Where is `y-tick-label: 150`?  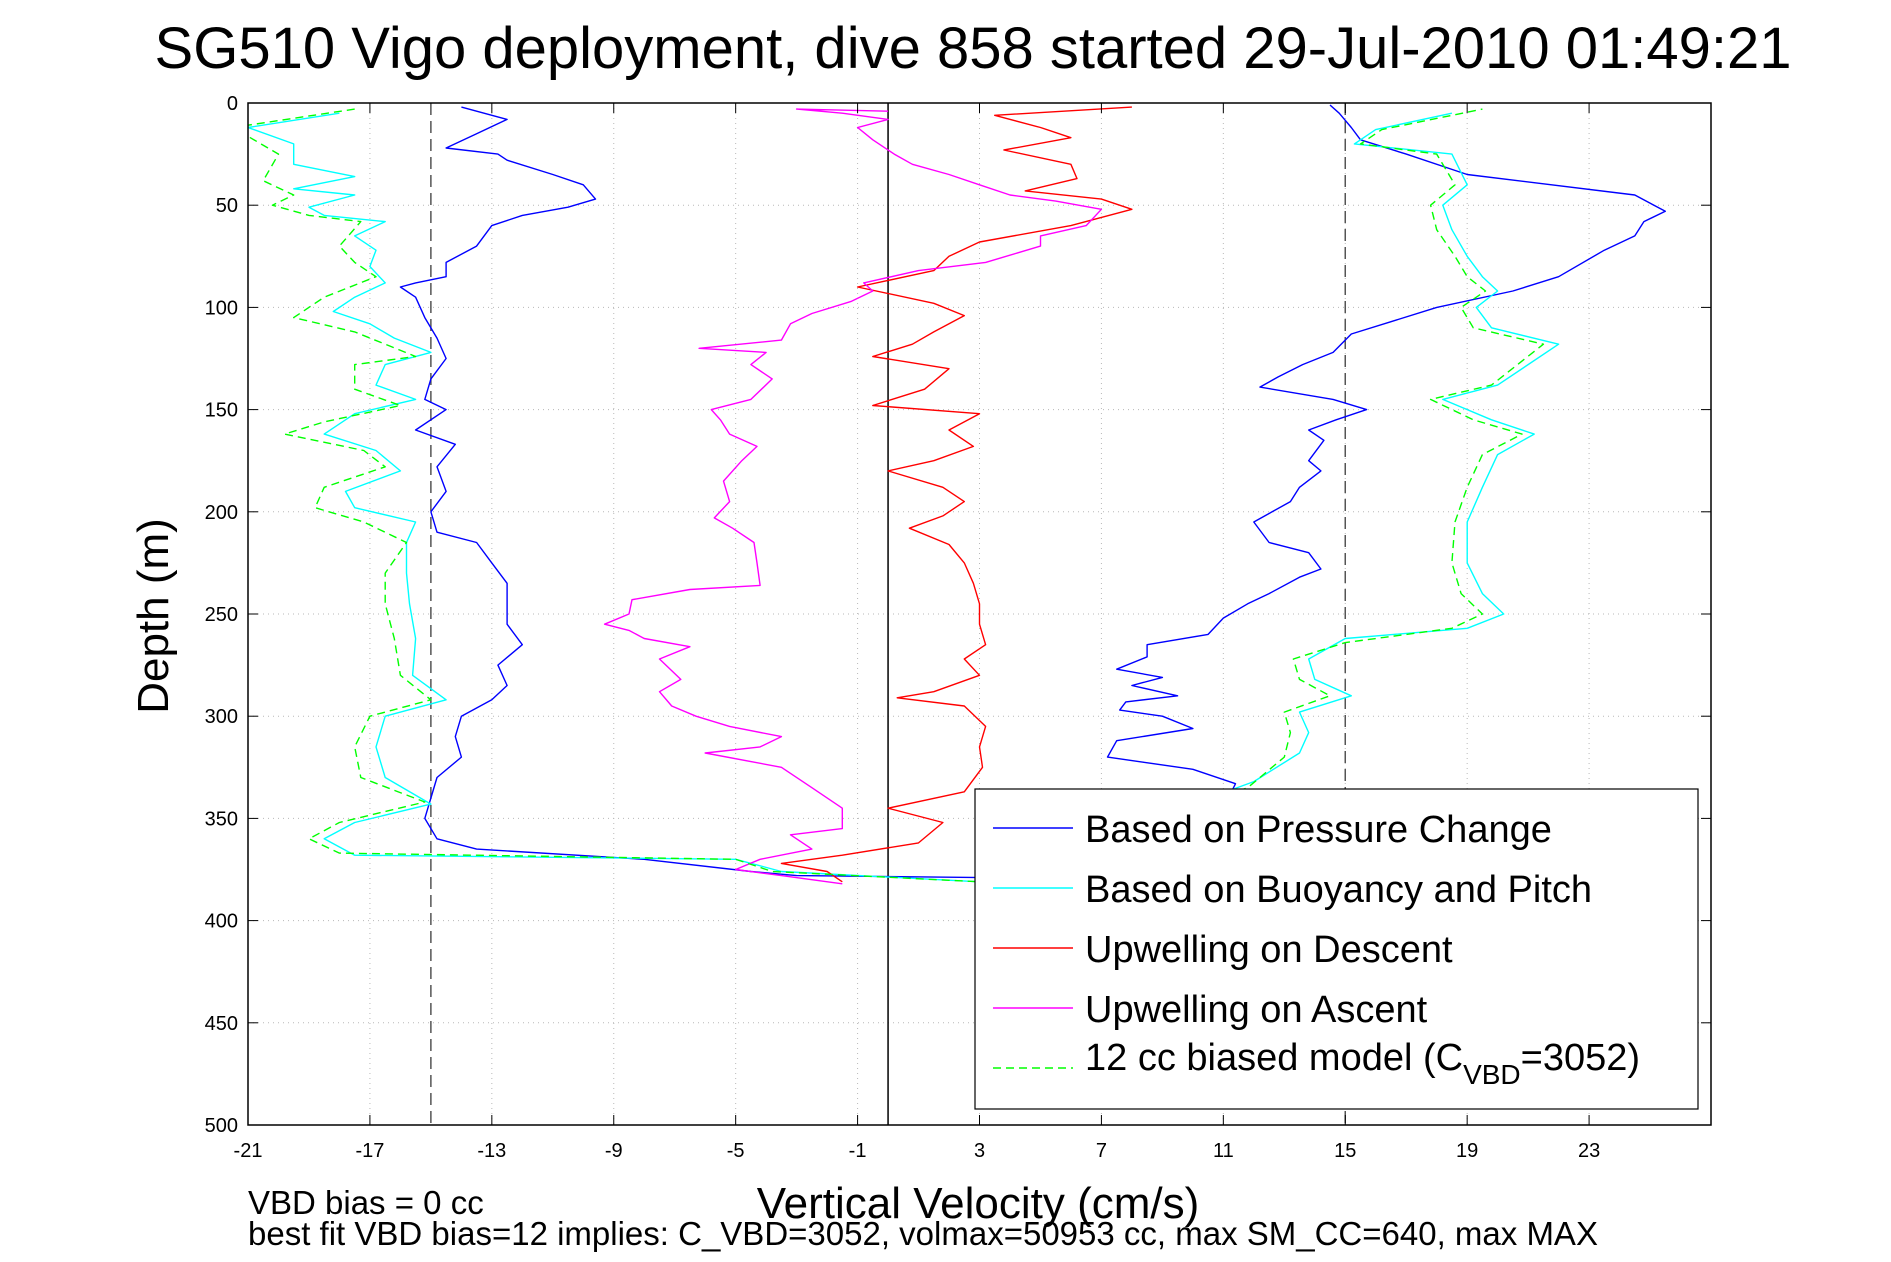 y-tick-label: 150 is located at coordinates (221, 411).